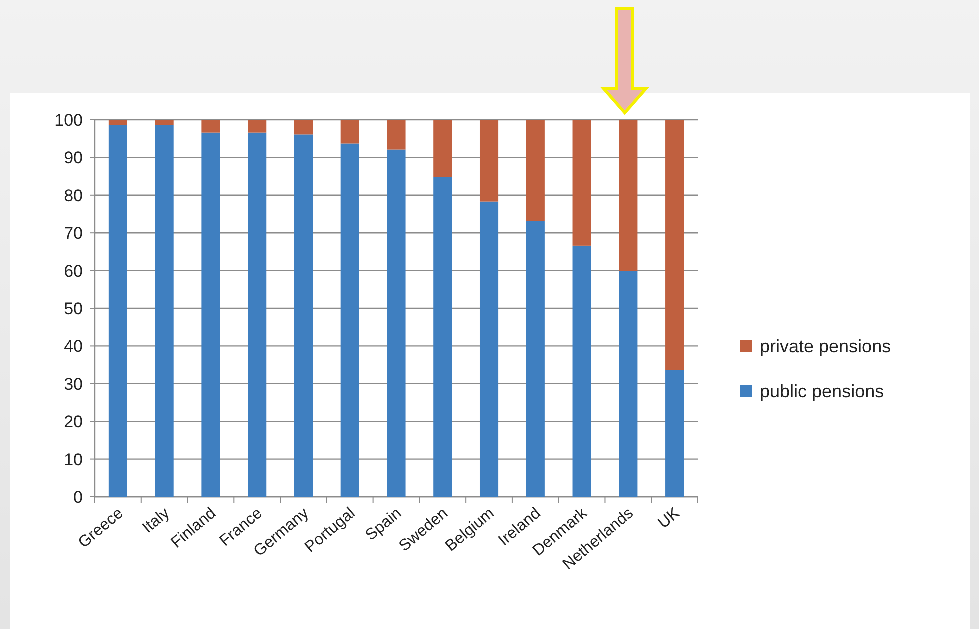 This screenshot has width=979, height=629. What do you see at coordinates (826, 346) in the screenshot?
I see `legend-label: private pensions` at bounding box center [826, 346].